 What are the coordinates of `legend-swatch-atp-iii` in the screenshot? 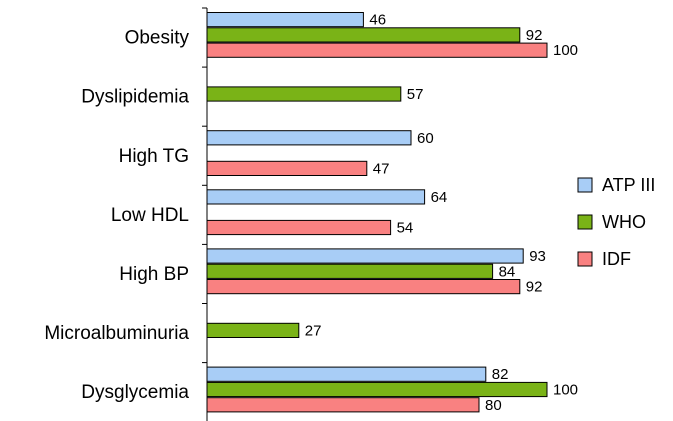 It's located at (585, 185).